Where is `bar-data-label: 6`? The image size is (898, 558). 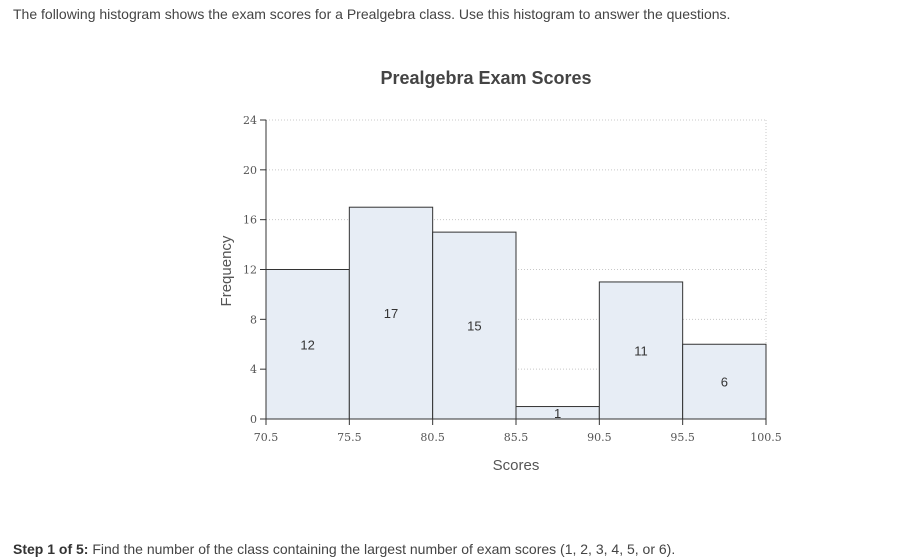
bar-data-label: 6 is located at coordinates (724, 382).